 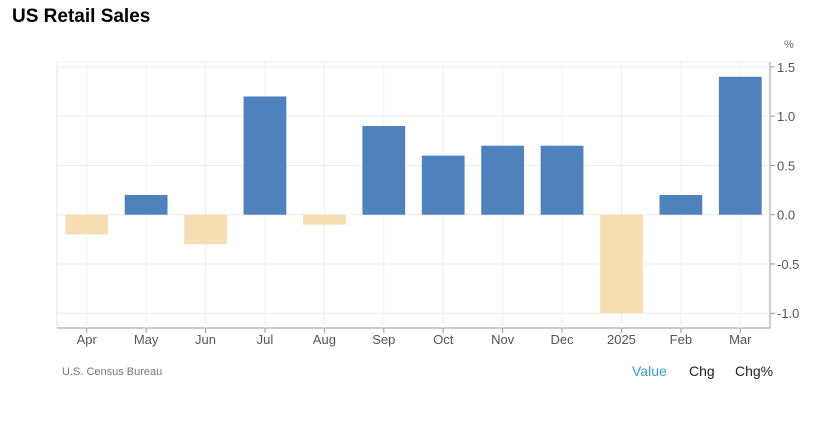 What do you see at coordinates (146, 205) in the screenshot?
I see `bar-may` at bounding box center [146, 205].